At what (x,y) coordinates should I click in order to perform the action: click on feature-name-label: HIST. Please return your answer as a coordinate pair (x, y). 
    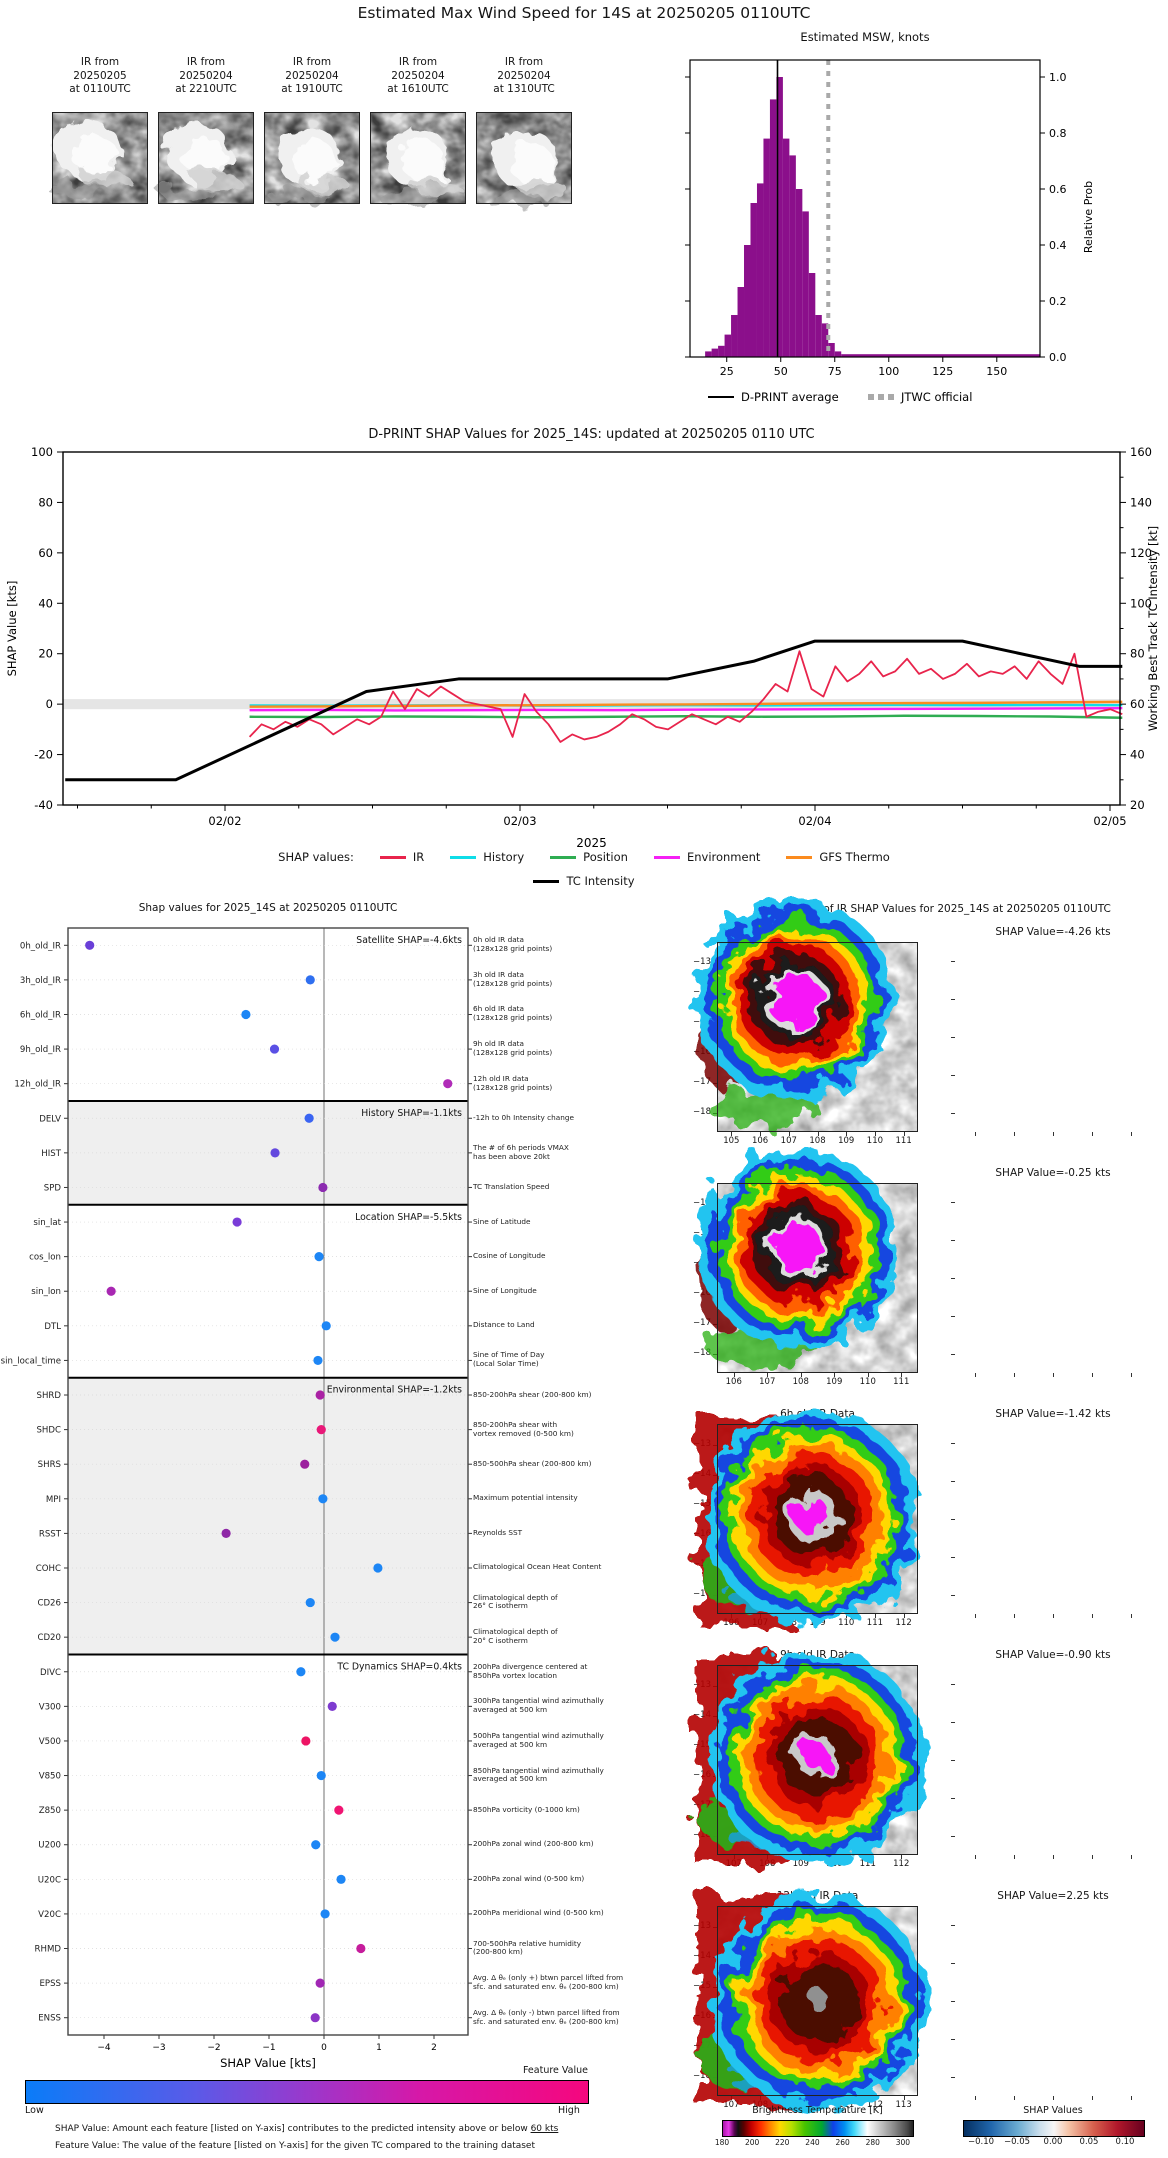
    Looking at the image, I should click on (51, 1154).